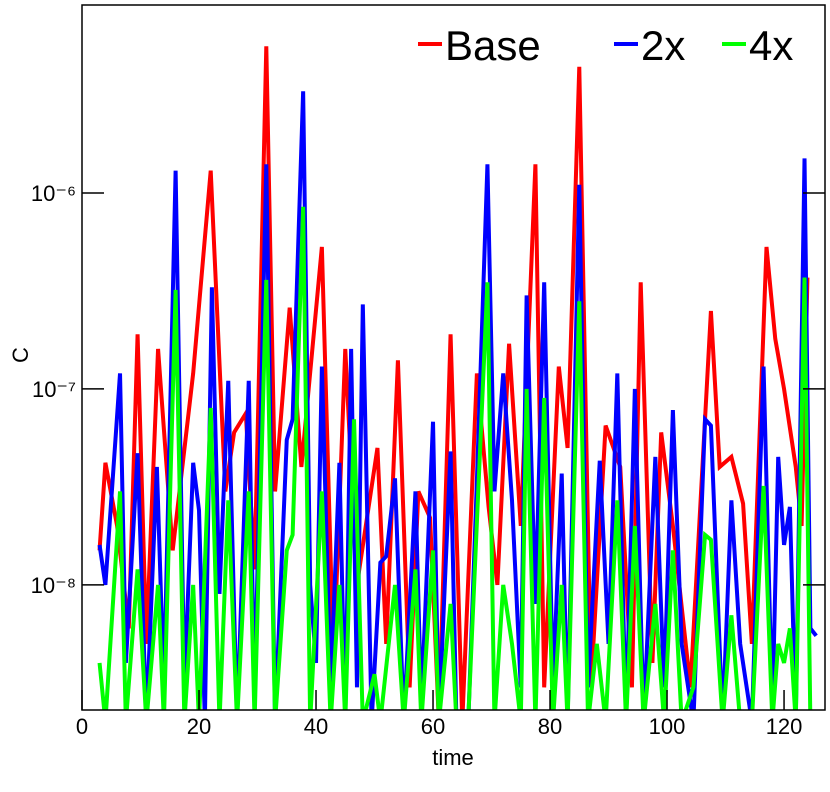  What do you see at coordinates (54, 389) in the screenshot?
I see `y-tick-label: 10⁻⁷` at bounding box center [54, 389].